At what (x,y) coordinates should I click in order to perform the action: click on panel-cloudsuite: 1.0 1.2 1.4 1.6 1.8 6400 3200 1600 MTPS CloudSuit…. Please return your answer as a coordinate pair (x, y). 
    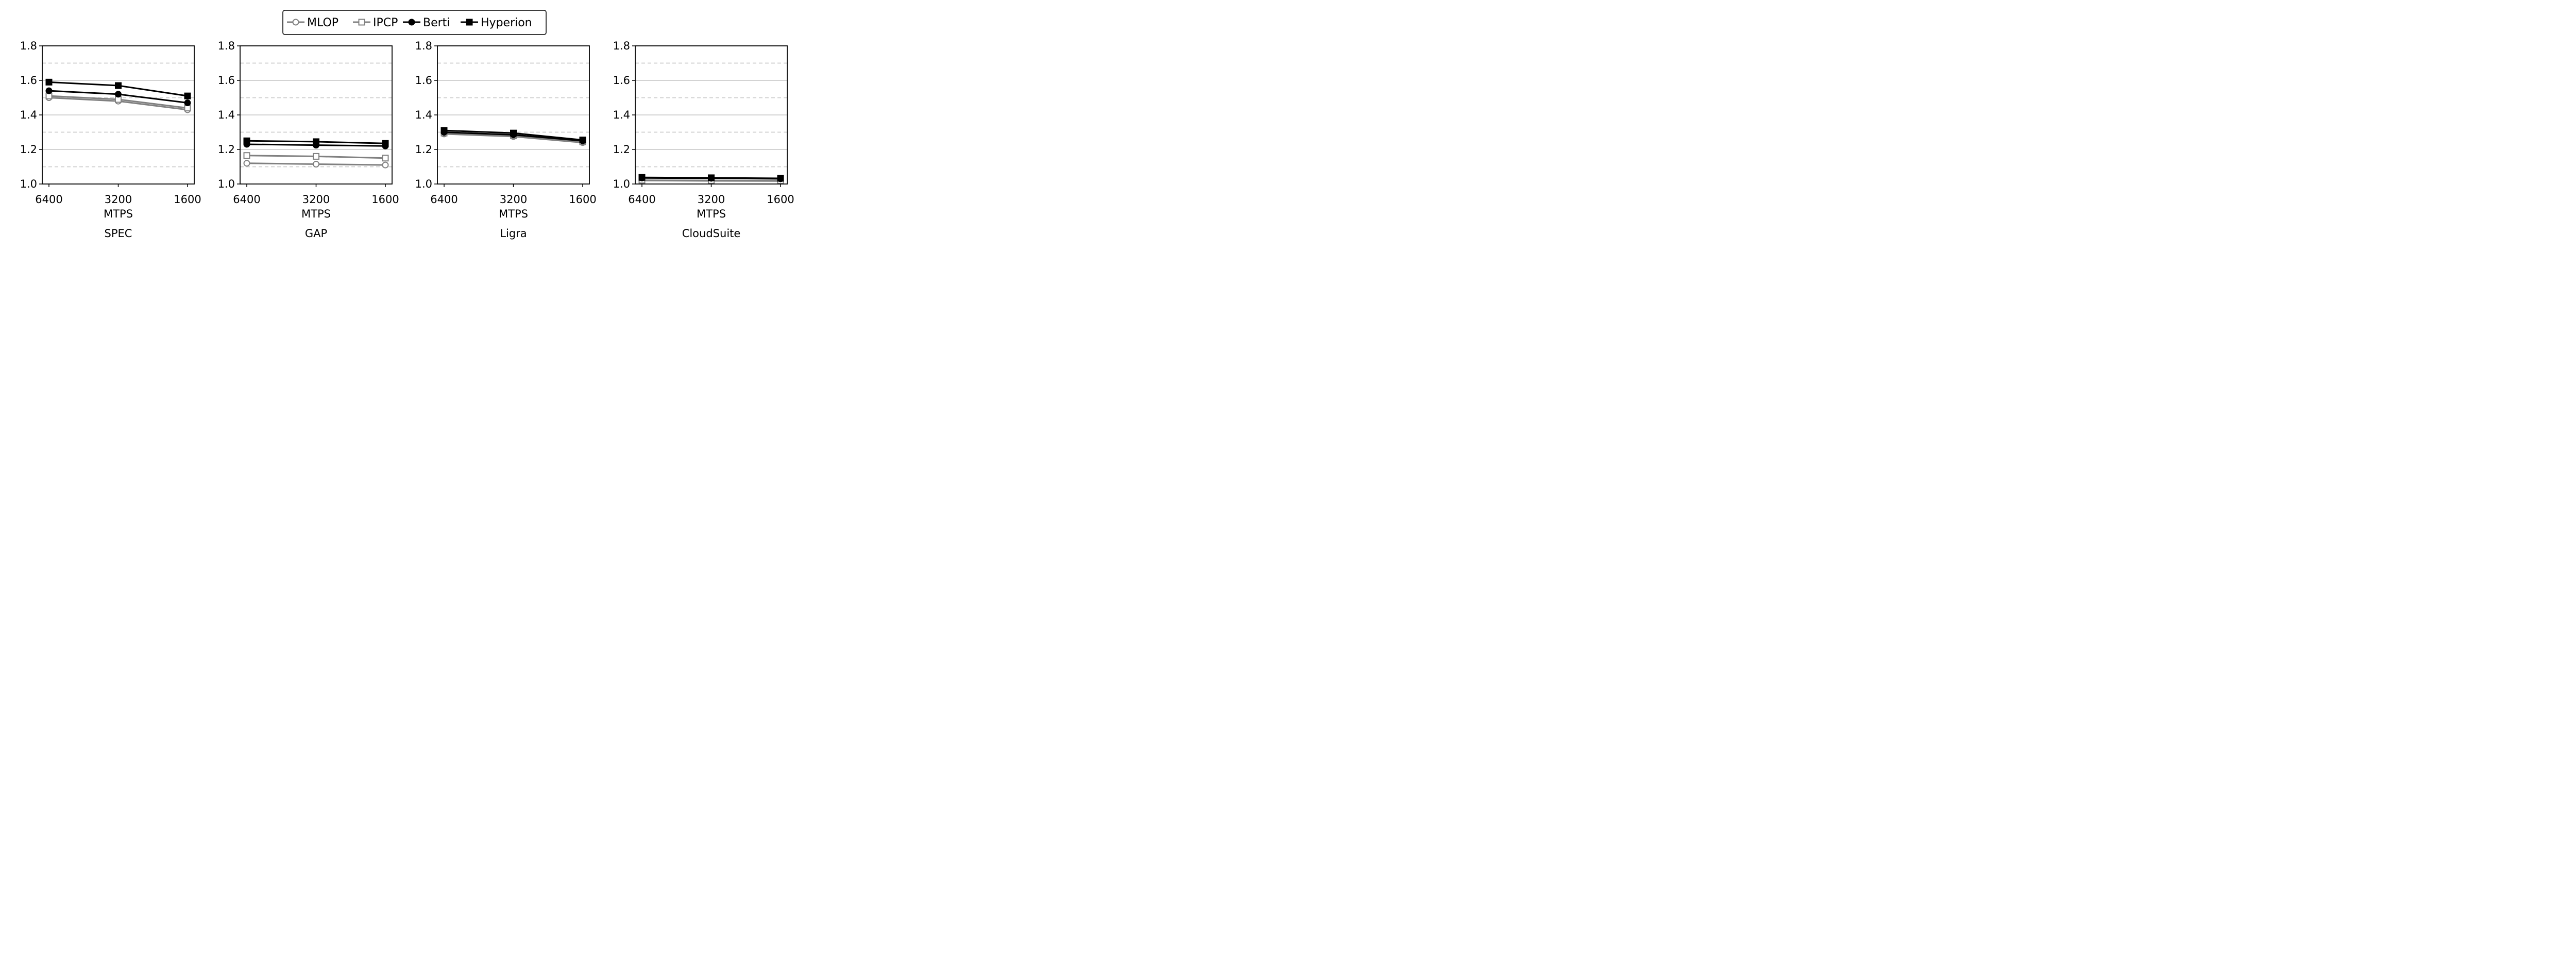
    Looking at the image, I should click on (703, 140).